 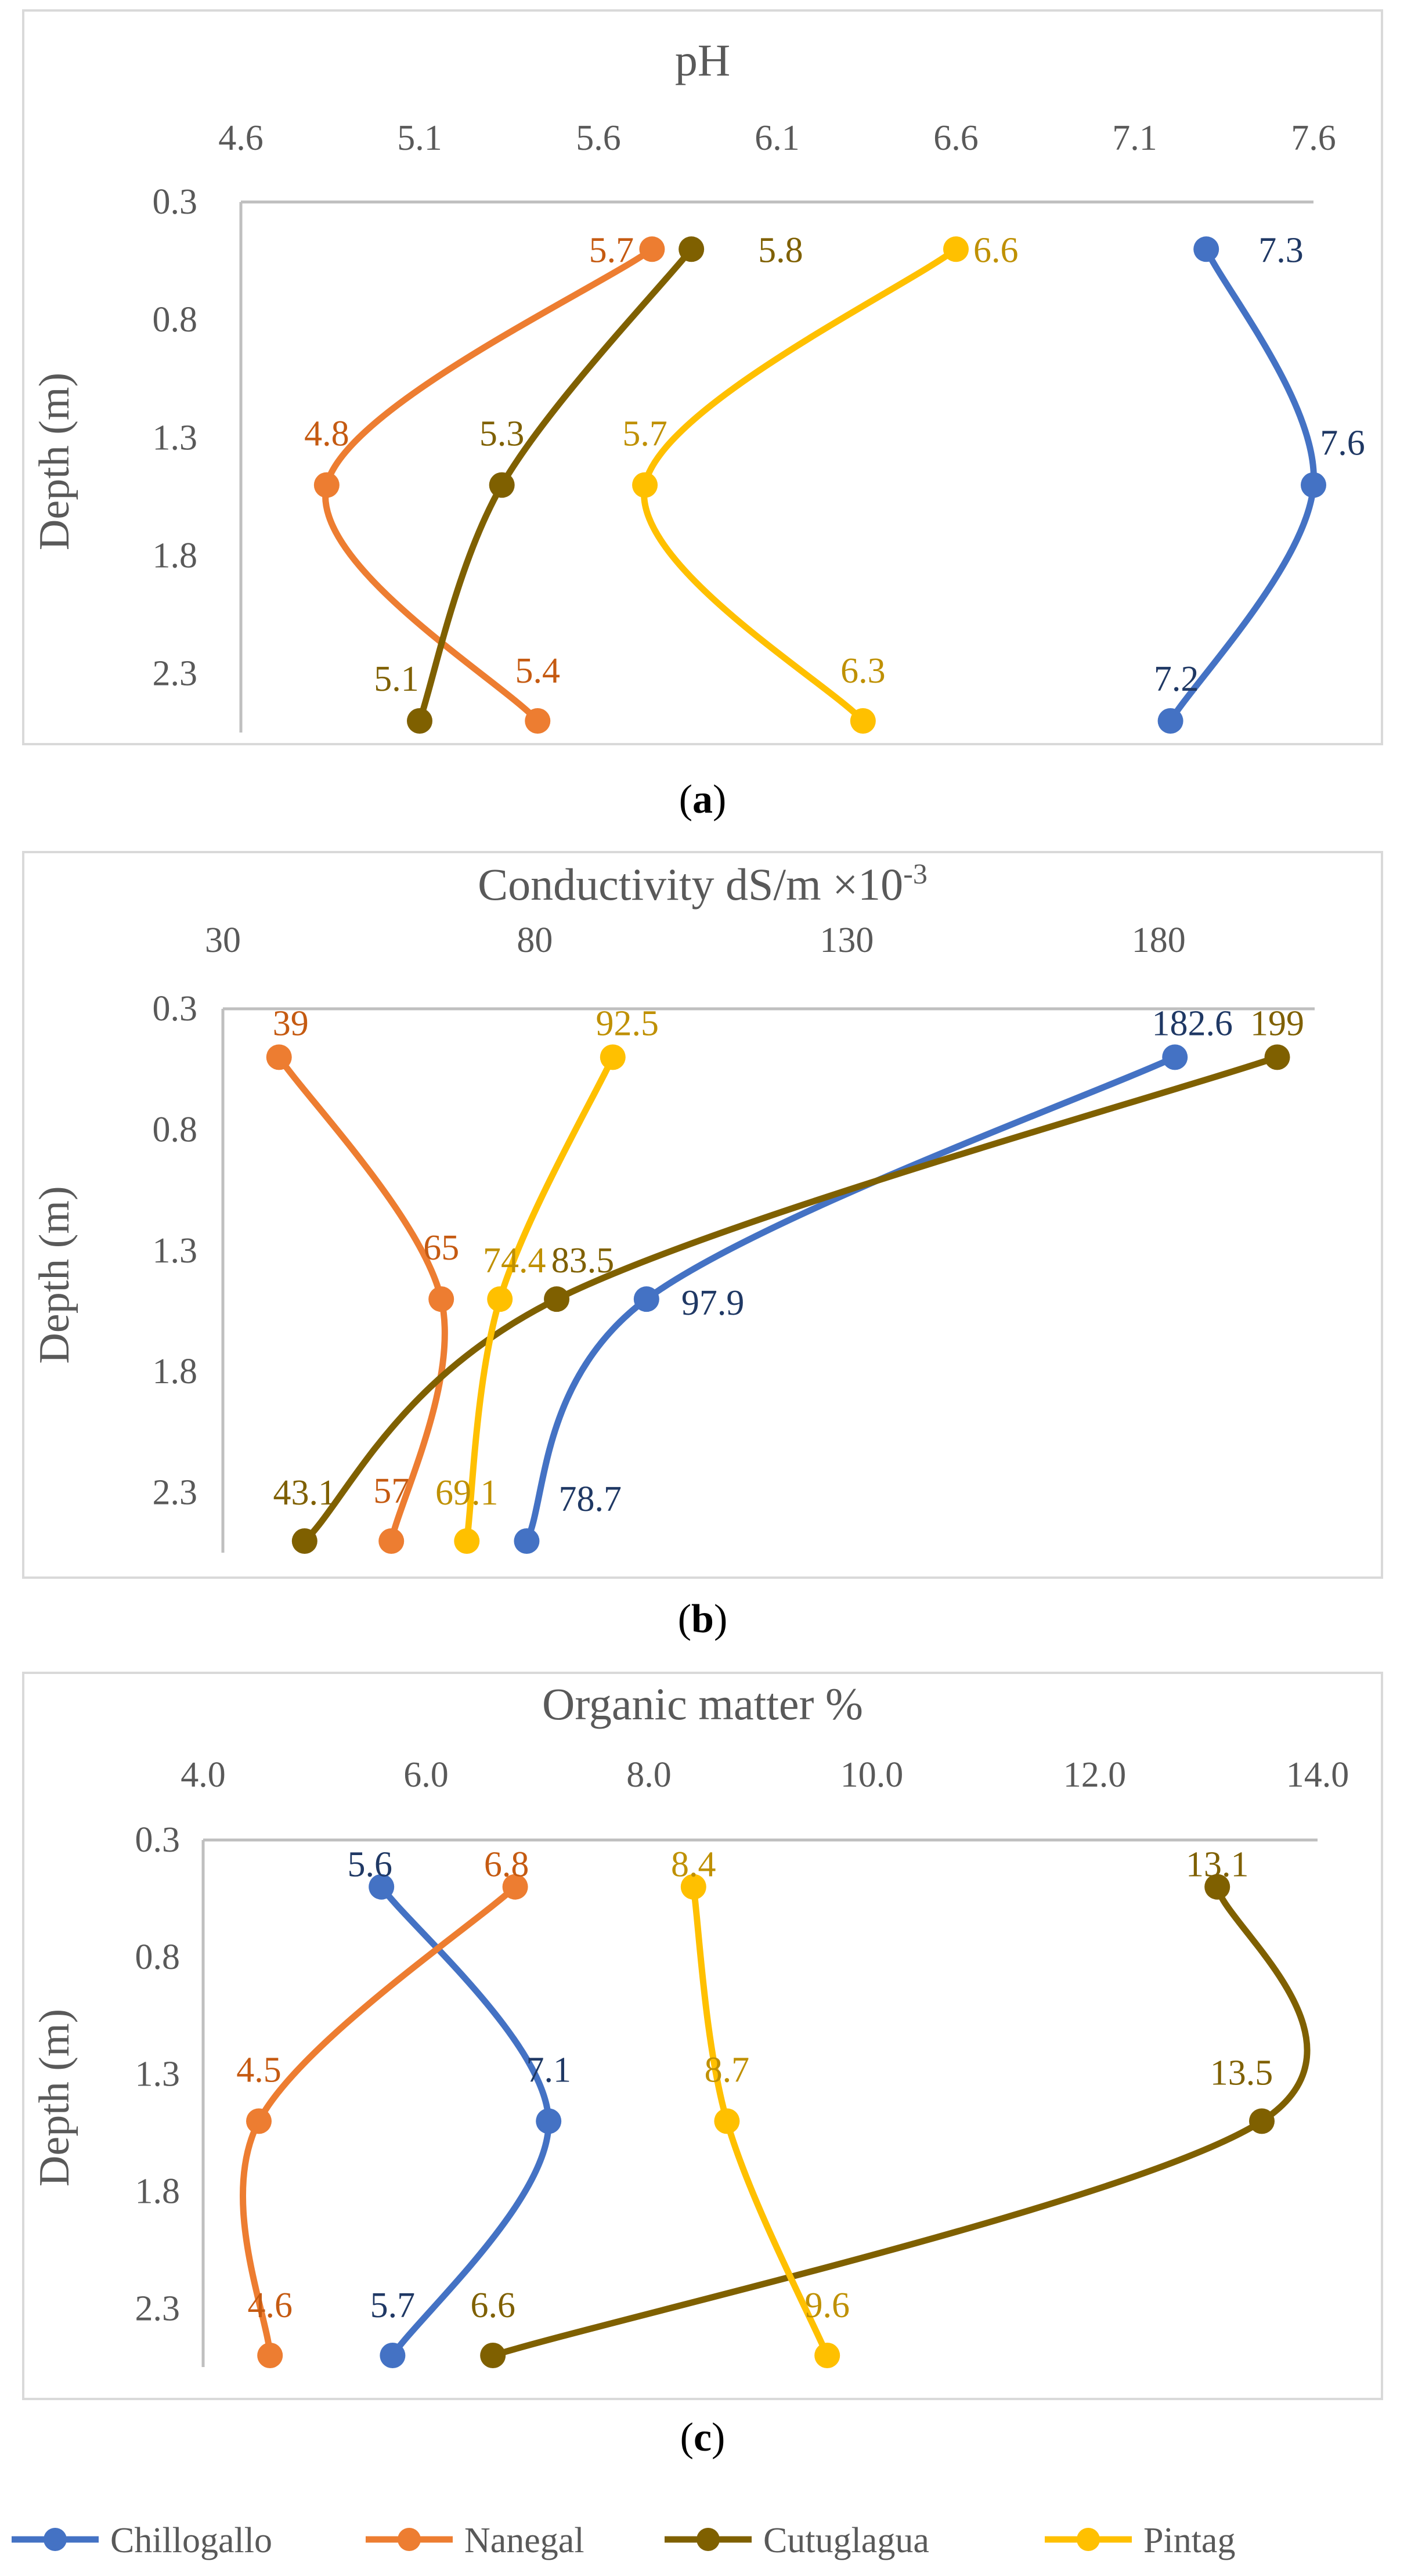 What do you see at coordinates (916, 874) in the screenshot?
I see `chart-title-superscript: -3` at bounding box center [916, 874].